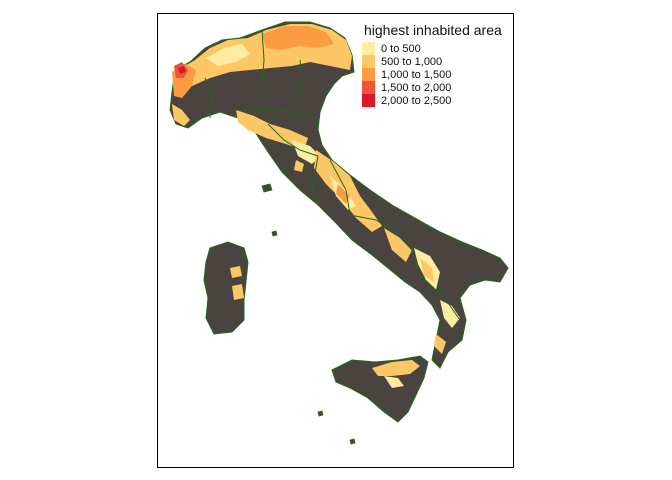  What do you see at coordinates (262, 75) in the screenshot?
I see `alps-elevation` at bounding box center [262, 75].